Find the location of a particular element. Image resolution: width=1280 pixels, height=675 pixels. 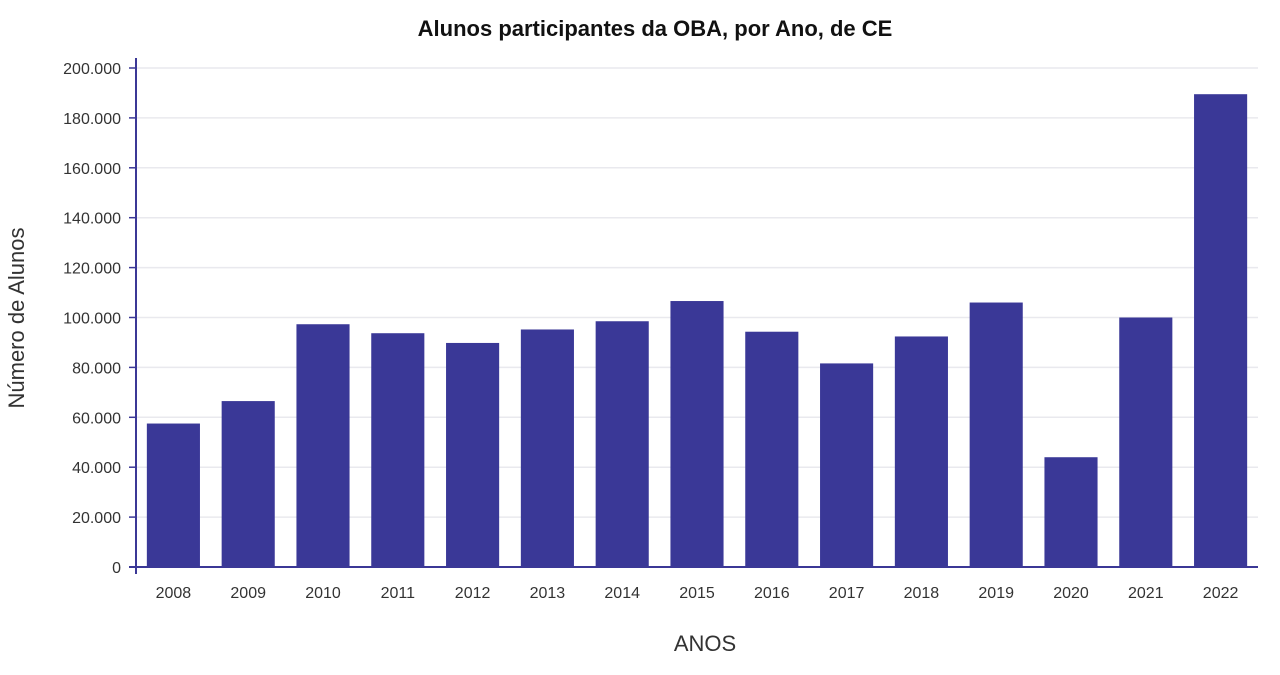

bar-2012 is located at coordinates (473, 454).